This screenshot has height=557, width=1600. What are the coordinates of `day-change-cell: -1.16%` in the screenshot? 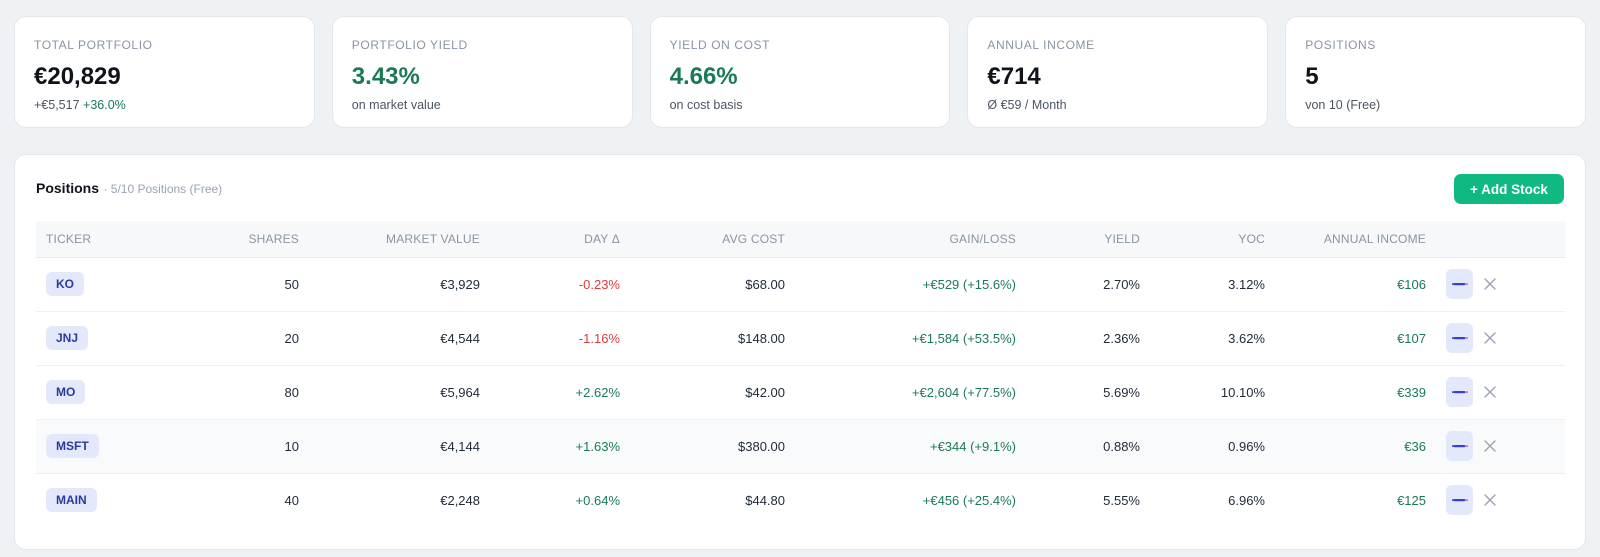 It's located at (560, 338).